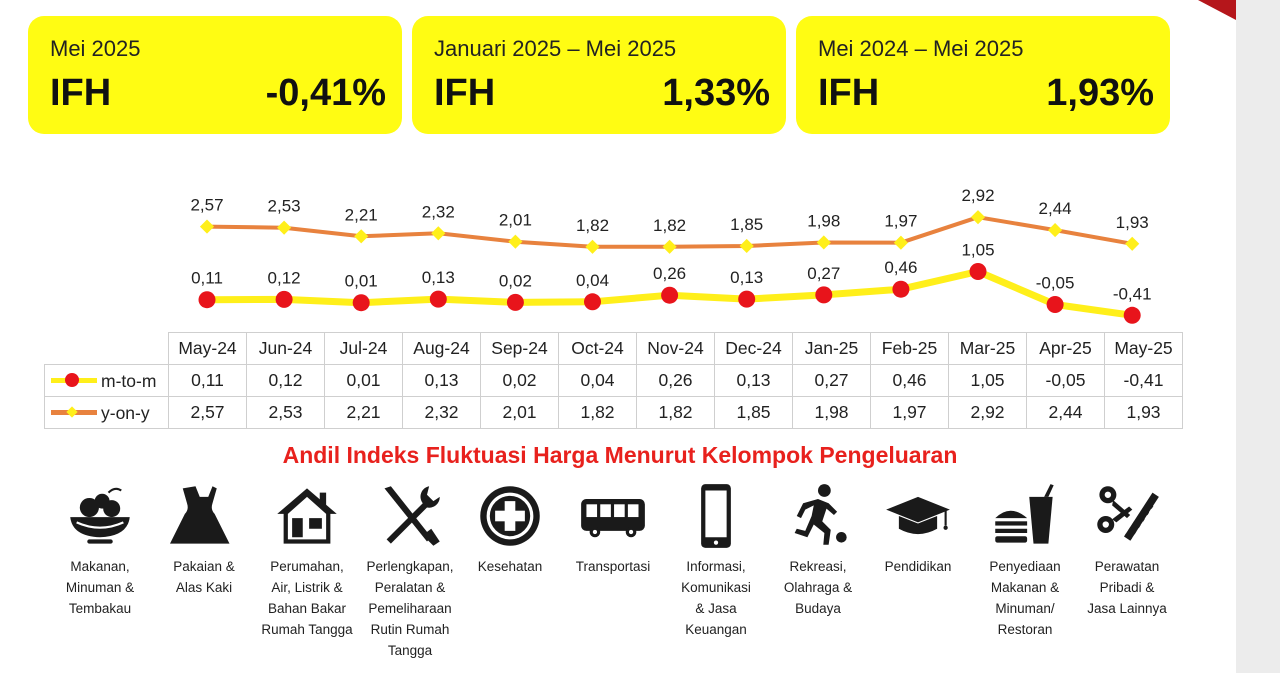 The image size is (1280, 673). What do you see at coordinates (1025, 587) in the screenshot?
I see `category-label-line: Makanan &` at bounding box center [1025, 587].